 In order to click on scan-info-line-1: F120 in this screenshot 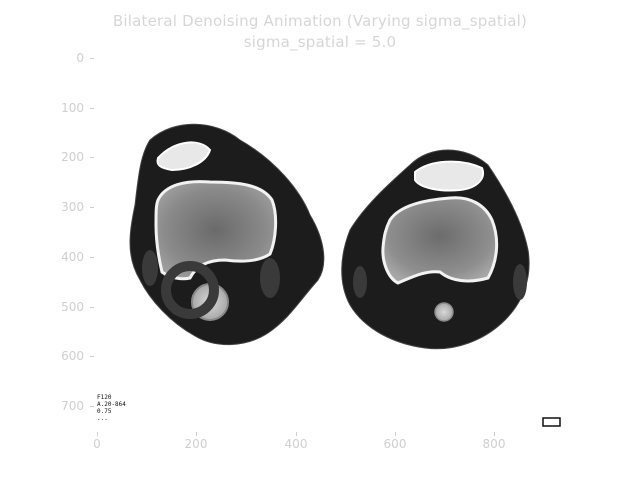, I will do `click(104, 397)`.